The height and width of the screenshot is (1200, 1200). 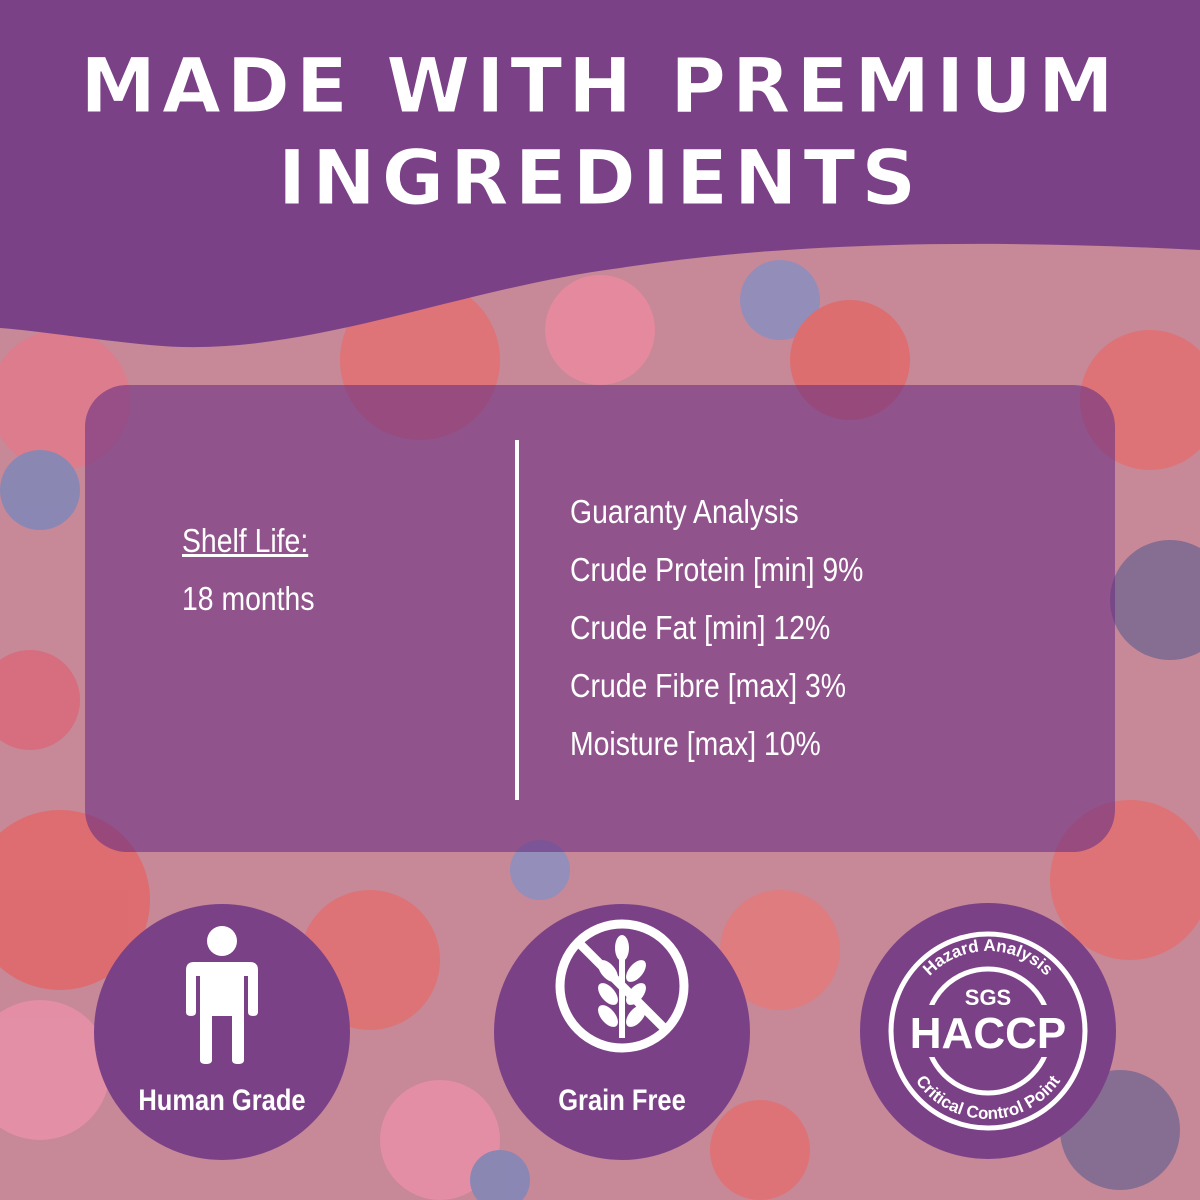 I want to click on badge-human-grade: Human Grade, so click(x=222, y=1032).